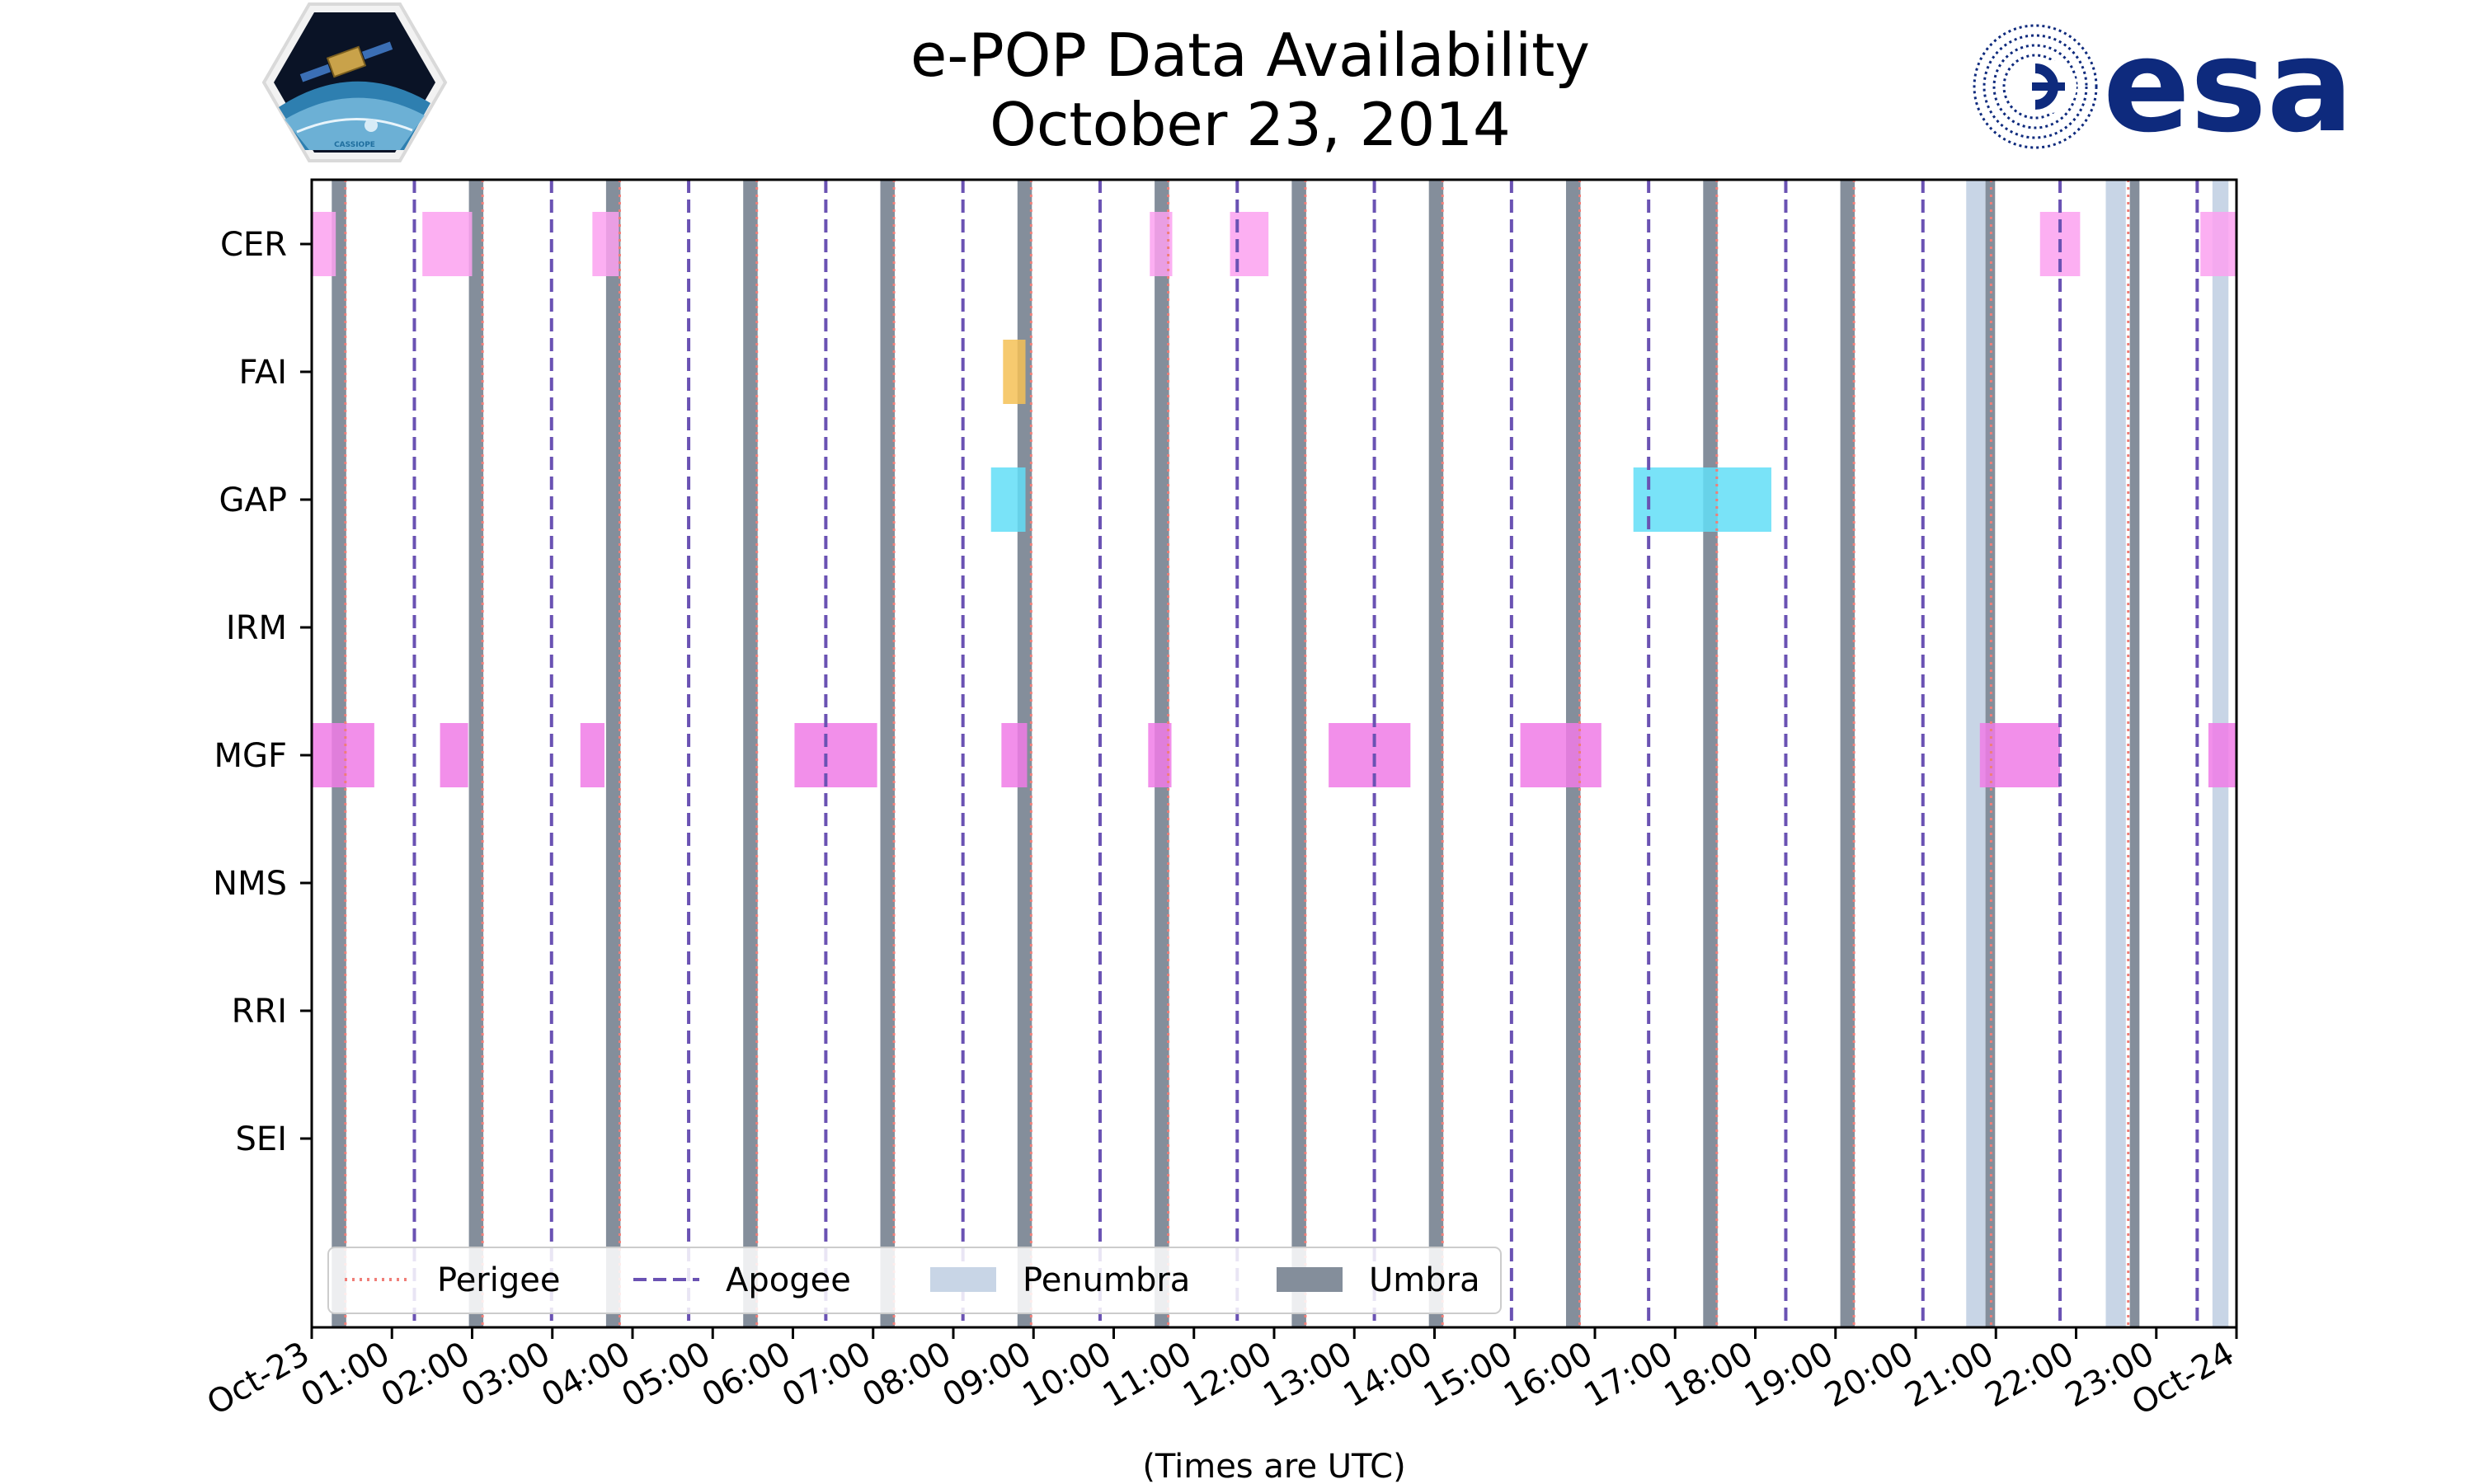 The image size is (2474, 1484). Describe the element at coordinates (746, 1375) in the screenshot. I see `x-tick-label: 06:00` at that location.